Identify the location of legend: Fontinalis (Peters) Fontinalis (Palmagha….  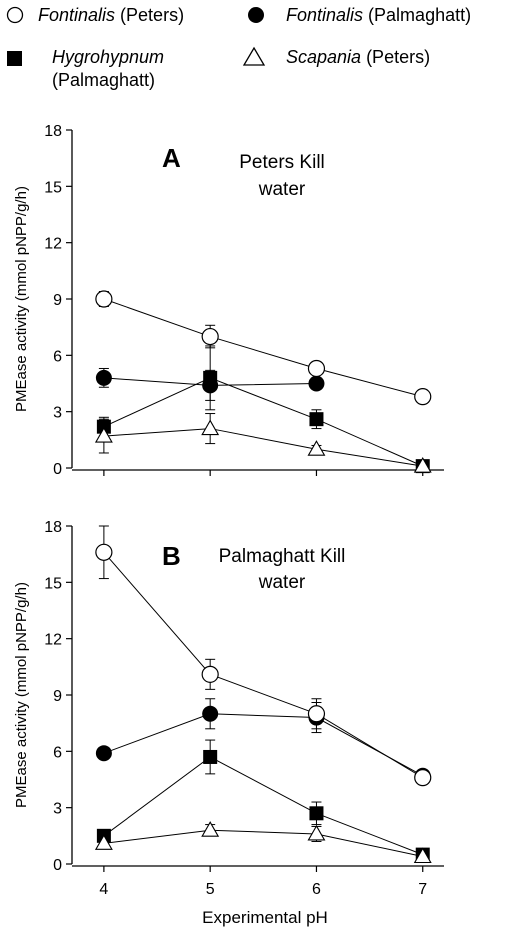
(238, 47).